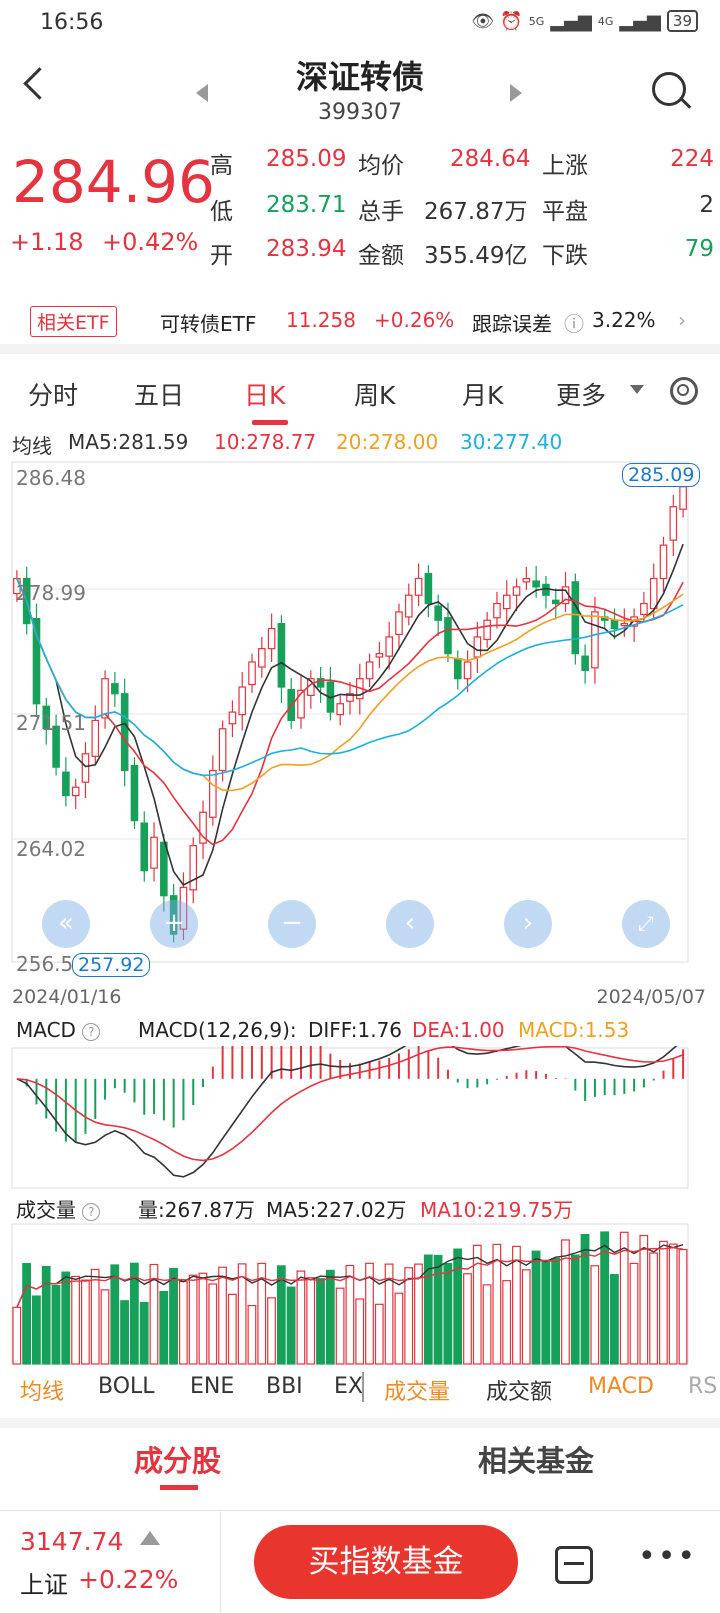 The height and width of the screenshot is (1613, 720). Describe the element at coordinates (565, 166) in the screenshot. I see `quote-label-up: 上涨` at that location.